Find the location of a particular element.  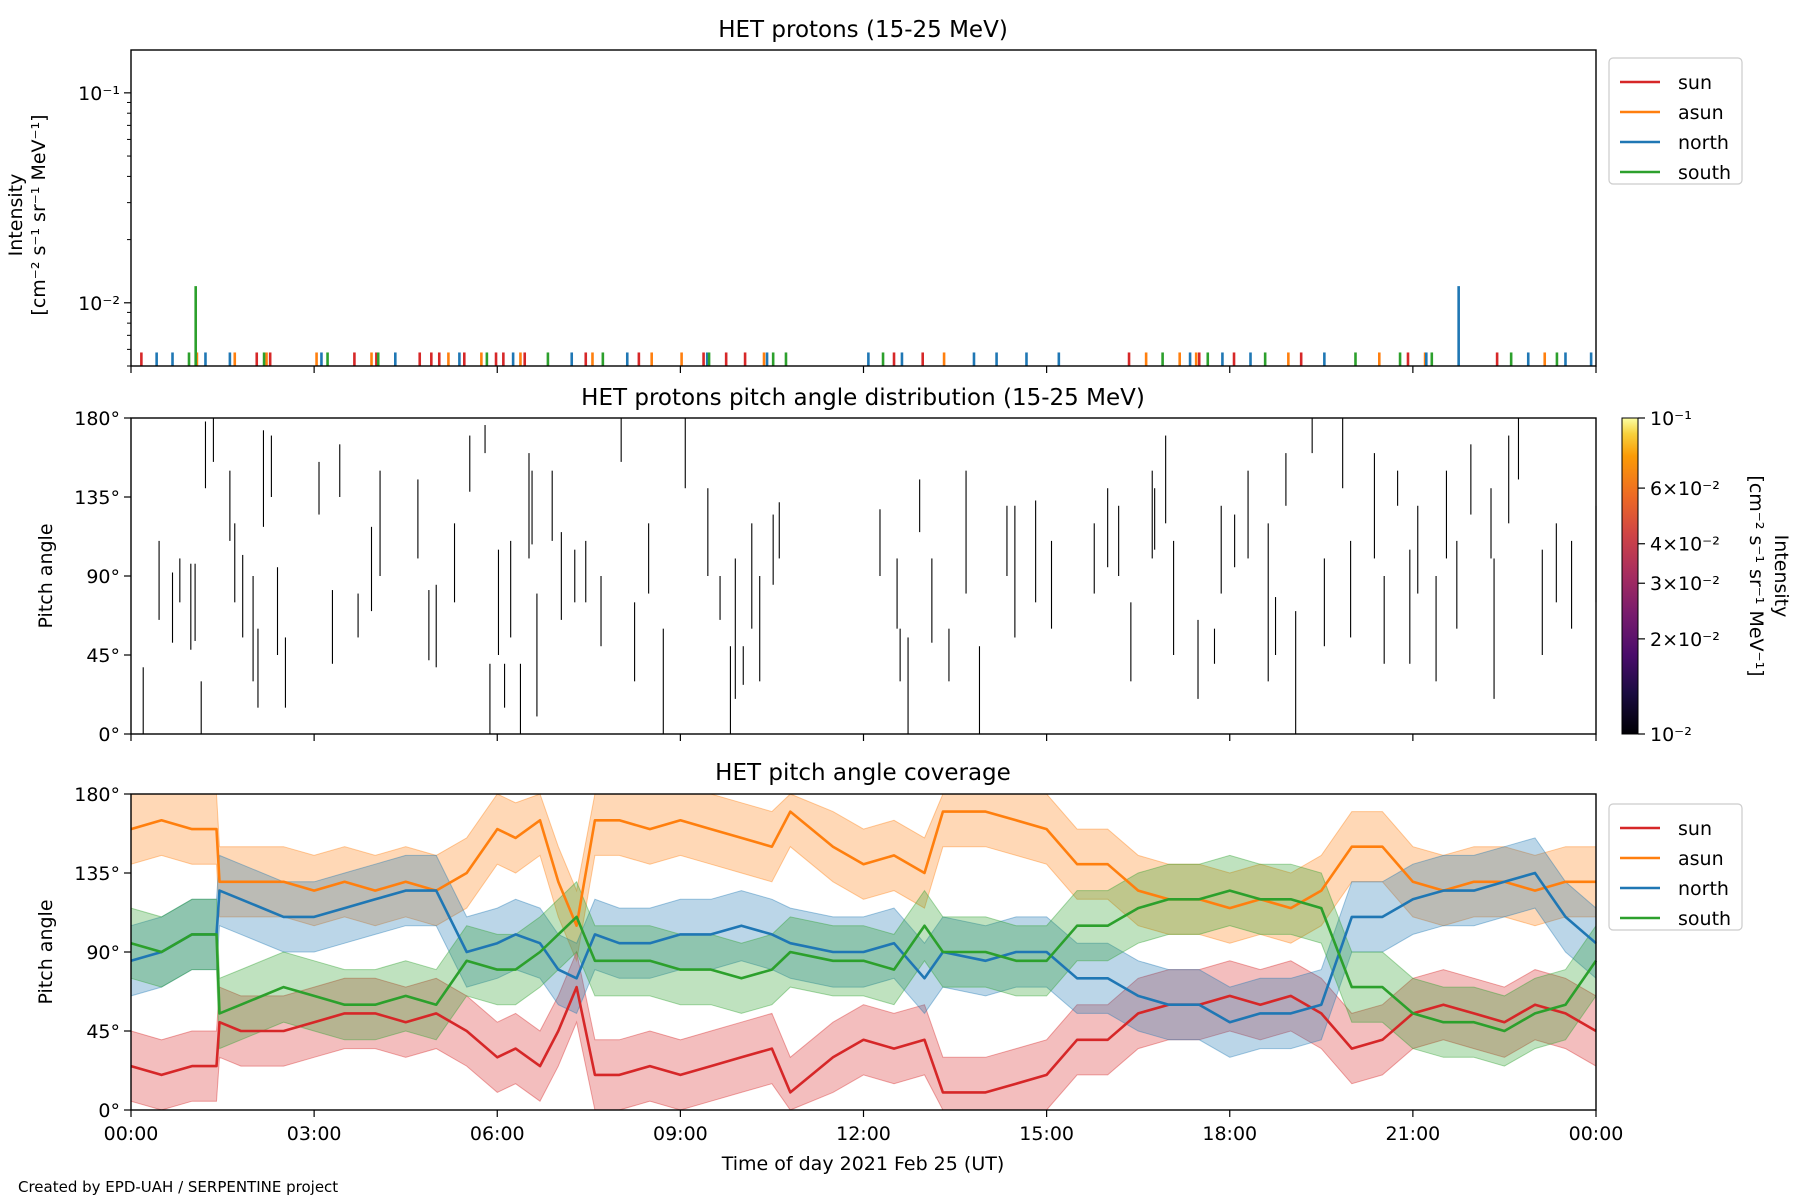

panel1-legend-label-north: north is located at coordinates (1703, 143).